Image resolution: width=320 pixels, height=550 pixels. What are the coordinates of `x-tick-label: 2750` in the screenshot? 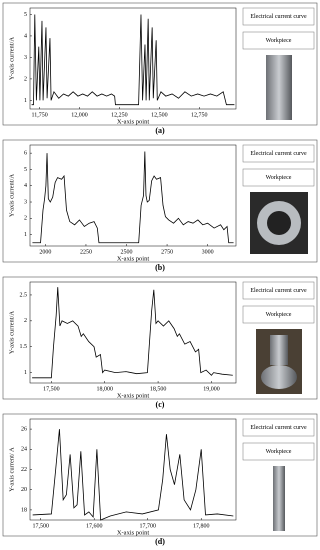 It's located at (167, 252).